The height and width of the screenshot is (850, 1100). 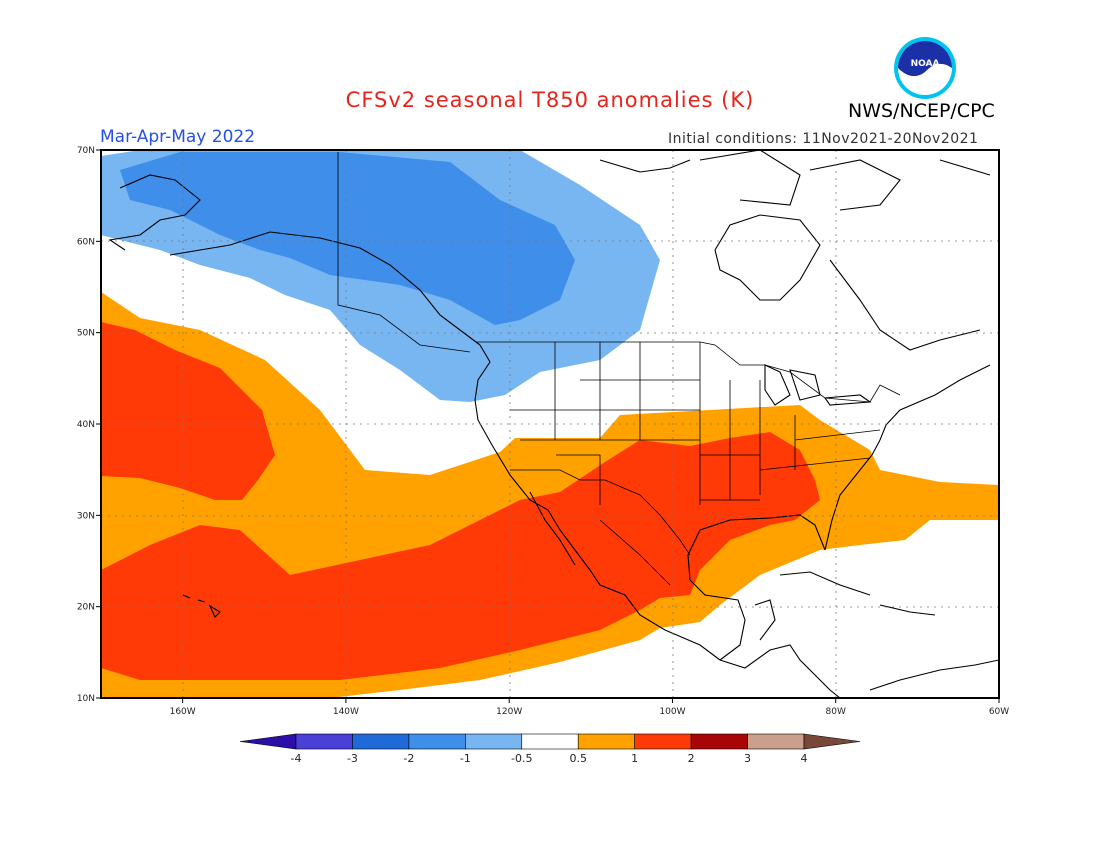 What do you see at coordinates (268, 741) in the screenshot?
I see `legend-swatch-low-end` at bounding box center [268, 741].